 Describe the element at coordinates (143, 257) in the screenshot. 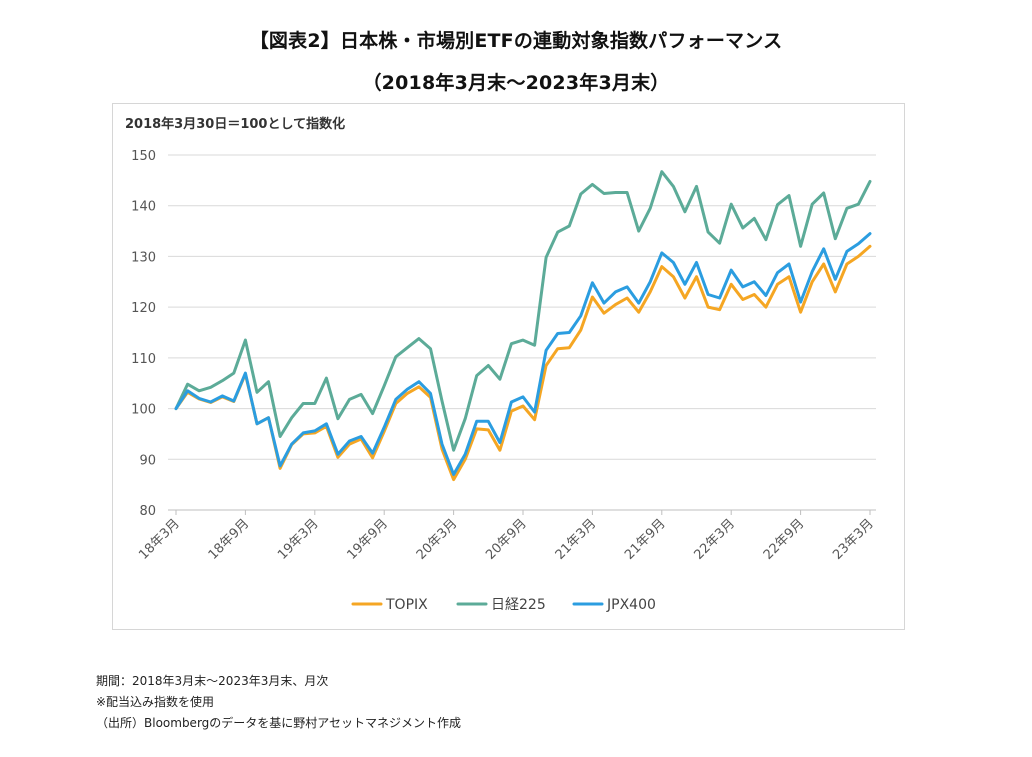

I see `y-tick-label: 130` at that location.